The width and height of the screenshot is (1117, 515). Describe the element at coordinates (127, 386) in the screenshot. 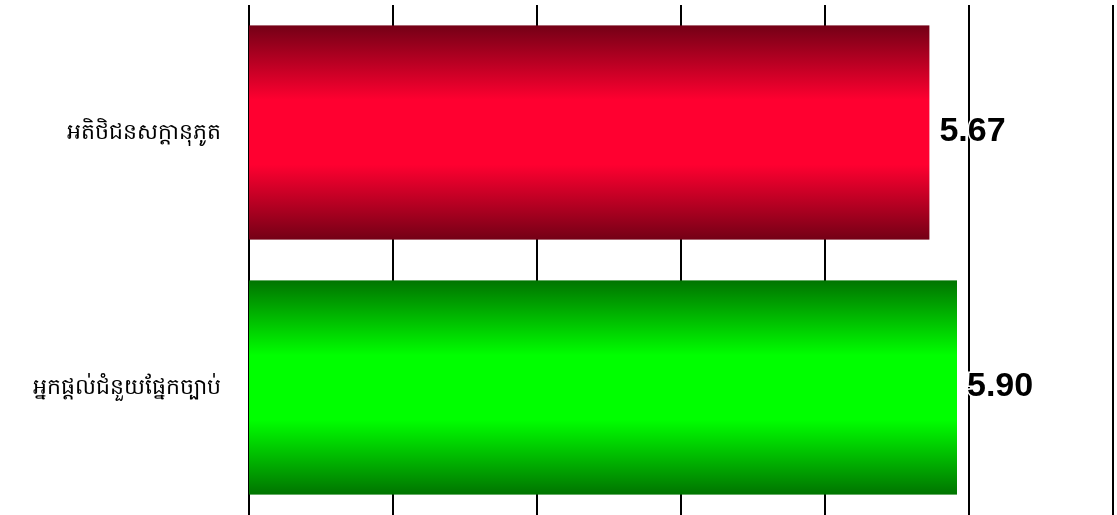

I see `y-tick-label: អ្នកផ្ដល់ជំនួយផ្នែកច្បាប់` at that location.